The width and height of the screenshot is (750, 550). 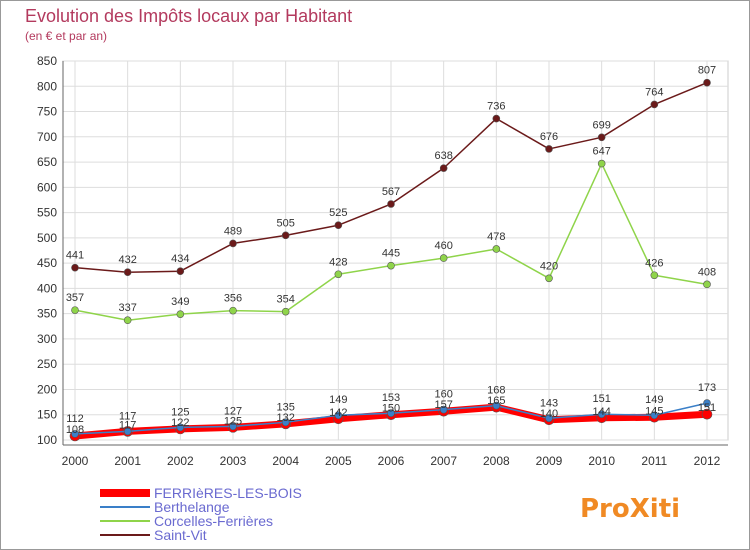 What do you see at coordinates (654, 461) in the screenshot?
I see `x-tick-label: 2011` at bounding box center [654, 461].